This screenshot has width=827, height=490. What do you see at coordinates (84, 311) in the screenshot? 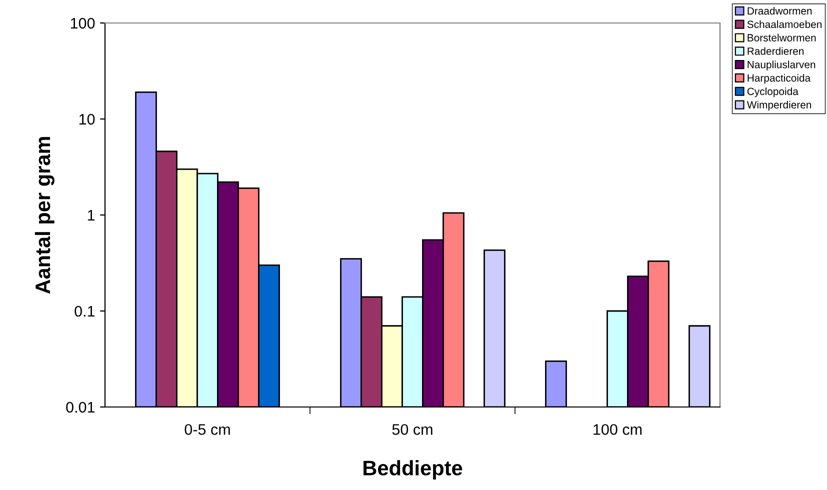
I see `y-tick-label: 0.1` at bounding box center [84, 311].